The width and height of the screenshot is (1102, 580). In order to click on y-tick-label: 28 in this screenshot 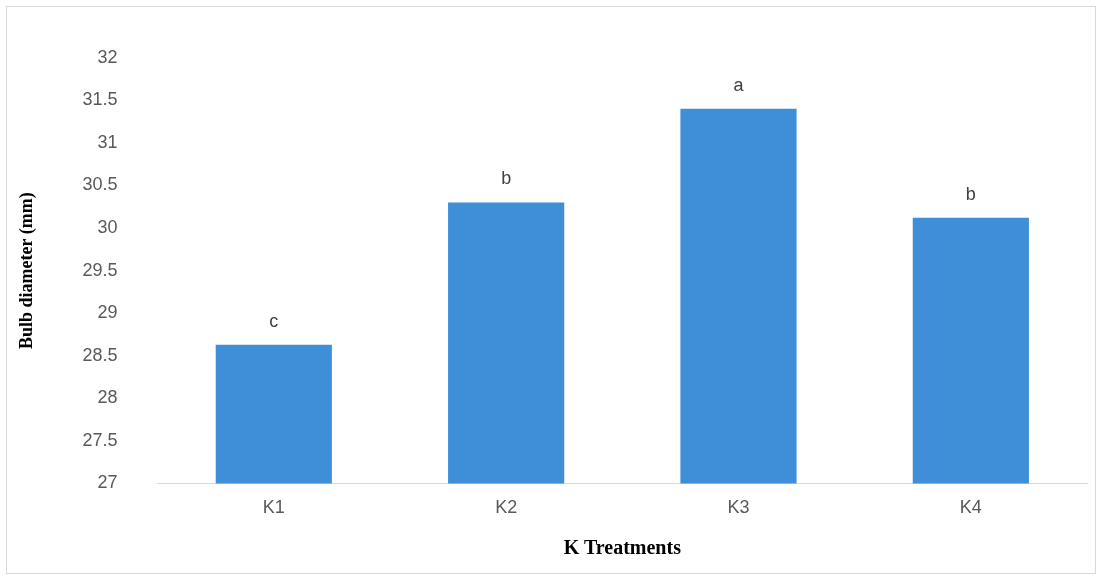, I will do `click(107, 397)`.